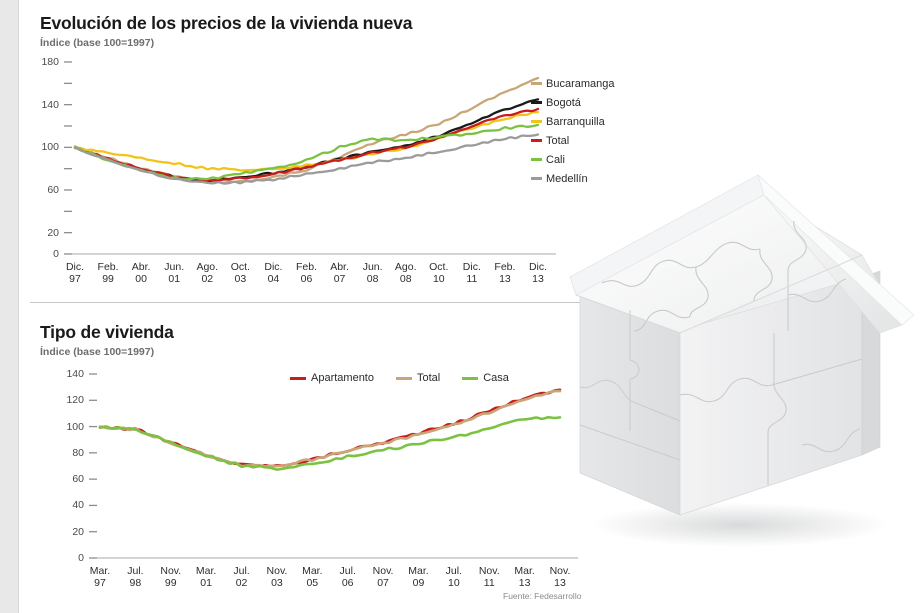 The width and height of the screenshot is (920, 613). I want to click on series-line-medell-n, so click(306, 159).